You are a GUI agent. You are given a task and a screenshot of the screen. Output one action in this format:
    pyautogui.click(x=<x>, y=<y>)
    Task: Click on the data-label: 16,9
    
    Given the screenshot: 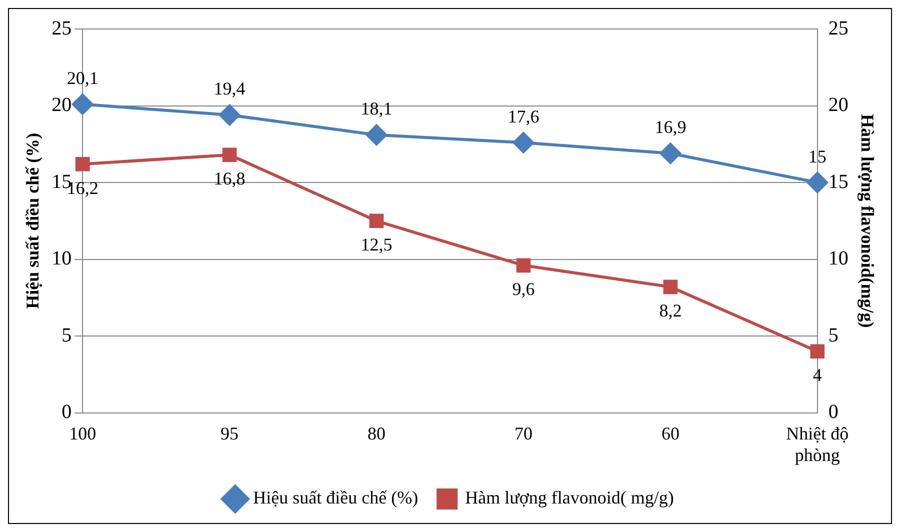 What is the action you would take?
    pyautogui.click(x=670, y=127)
    